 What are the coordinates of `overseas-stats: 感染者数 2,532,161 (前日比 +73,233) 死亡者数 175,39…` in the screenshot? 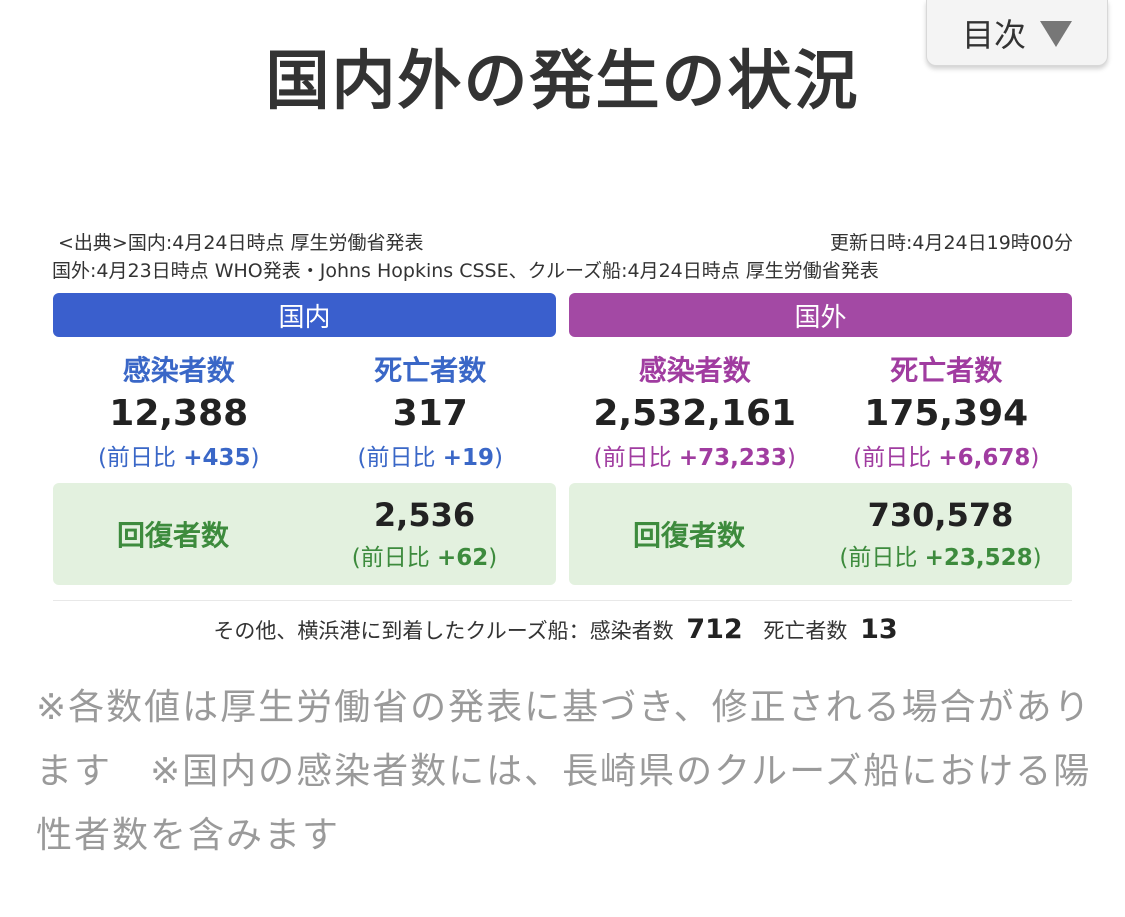 It's located at (820, 410).